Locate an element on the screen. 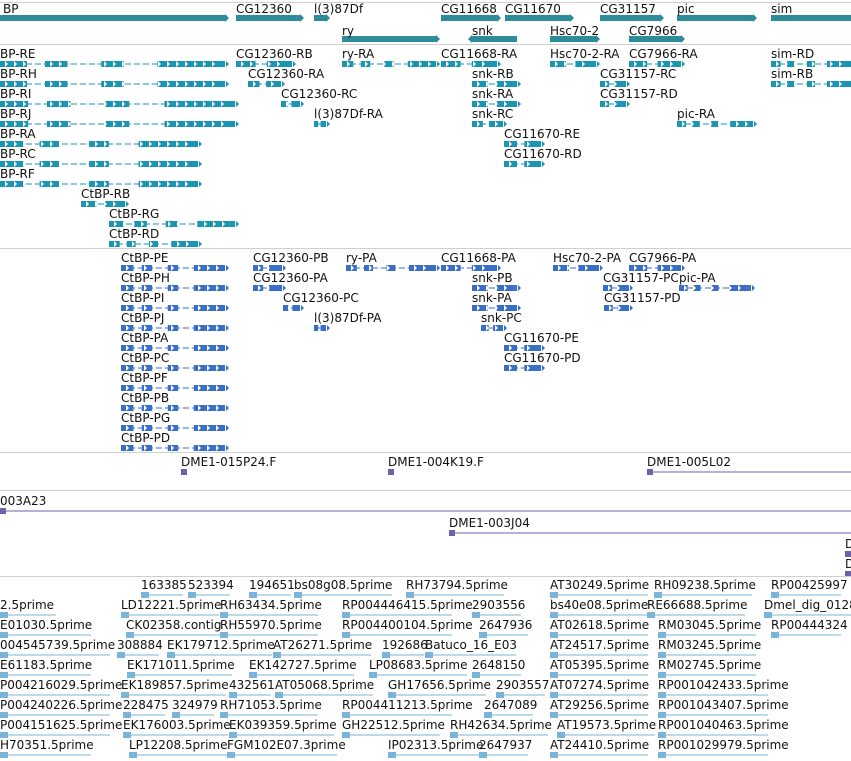 This screenshot has width=851, height=761. est-label: RE66688.5prime is located at coordinates (697, 605).